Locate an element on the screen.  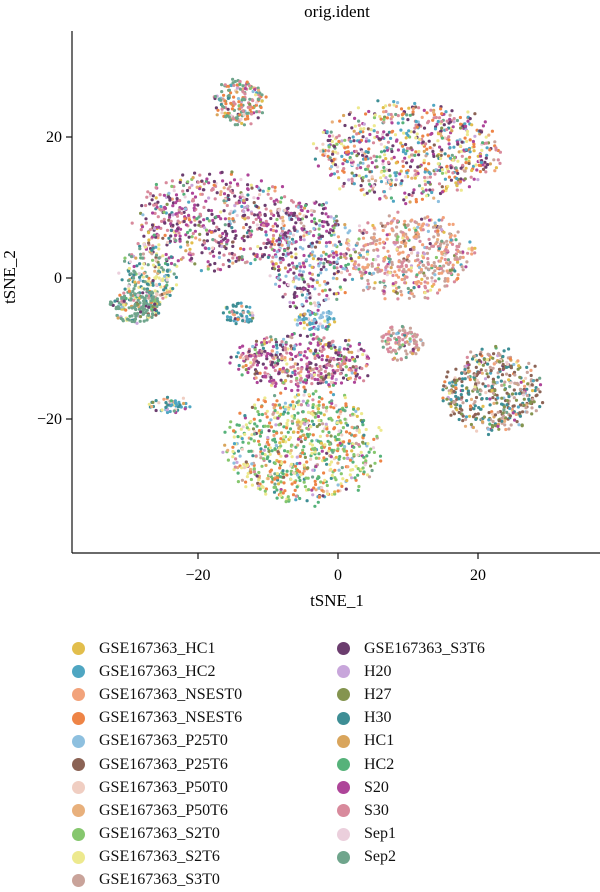
legend-label: HC1 is located at coordinates (379, 741).